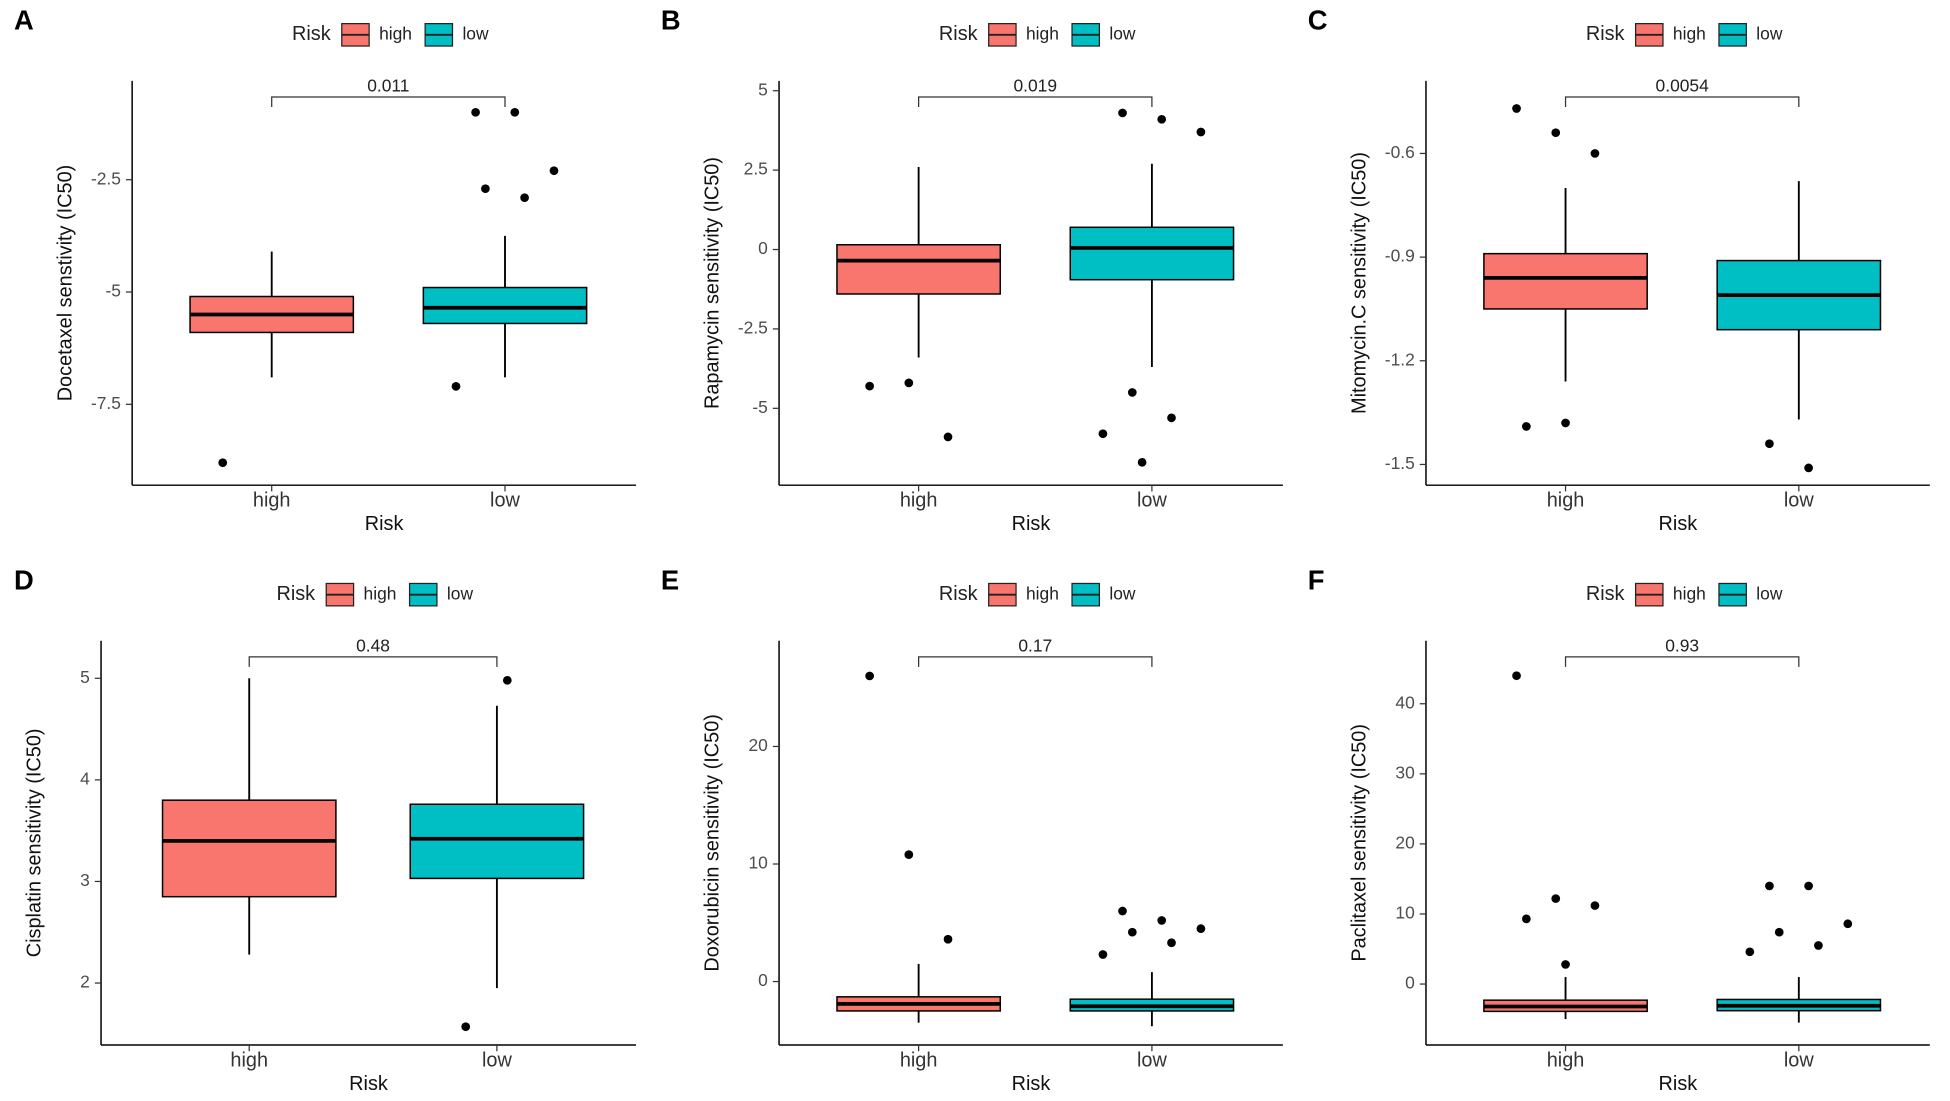 This screenshot has height=1101, width=1950. Describe the element at coordinates (106, 403) in the screenshot. I see `y-tick-label: -7.5` at that location.